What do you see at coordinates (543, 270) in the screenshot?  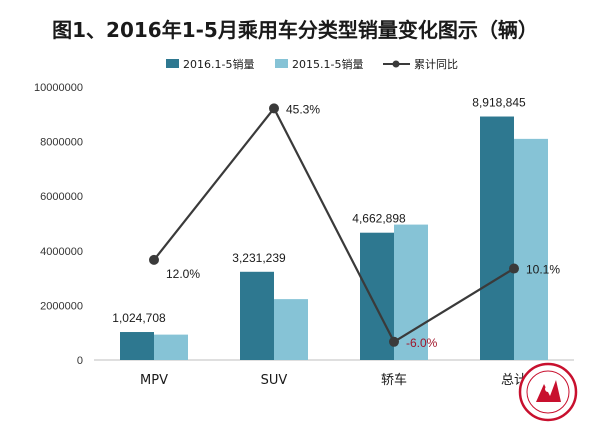 I see `yoy-value-label: 10.1%` at bounding box center [543, 270].